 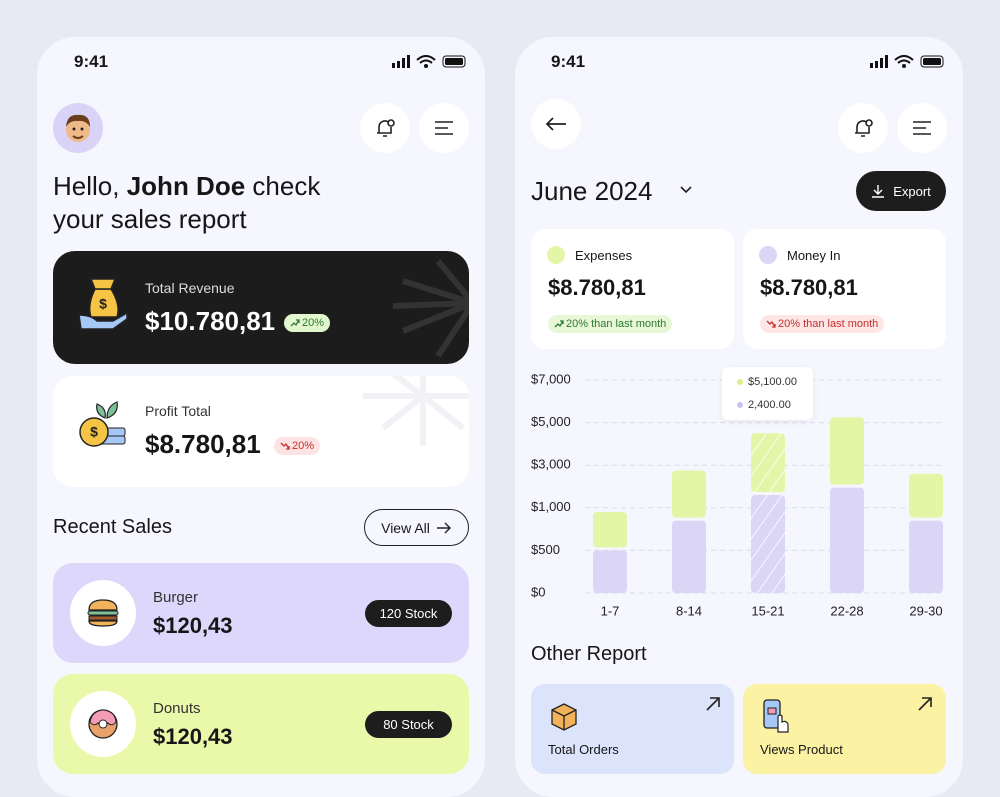 What do you see at coordinates (443, 527) in the screenshot?
I see `arrow-icon` at bounding box center [443, 527].